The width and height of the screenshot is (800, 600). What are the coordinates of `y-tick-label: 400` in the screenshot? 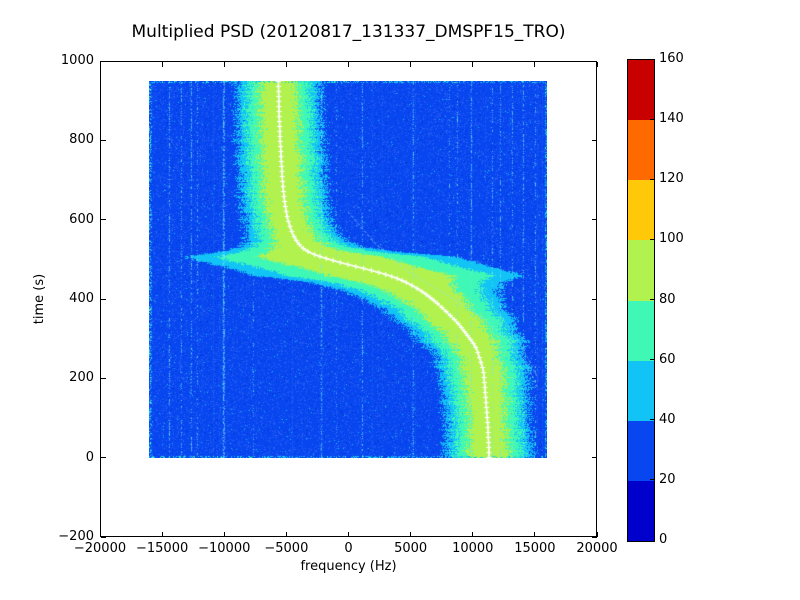 It's located at (81, 298).